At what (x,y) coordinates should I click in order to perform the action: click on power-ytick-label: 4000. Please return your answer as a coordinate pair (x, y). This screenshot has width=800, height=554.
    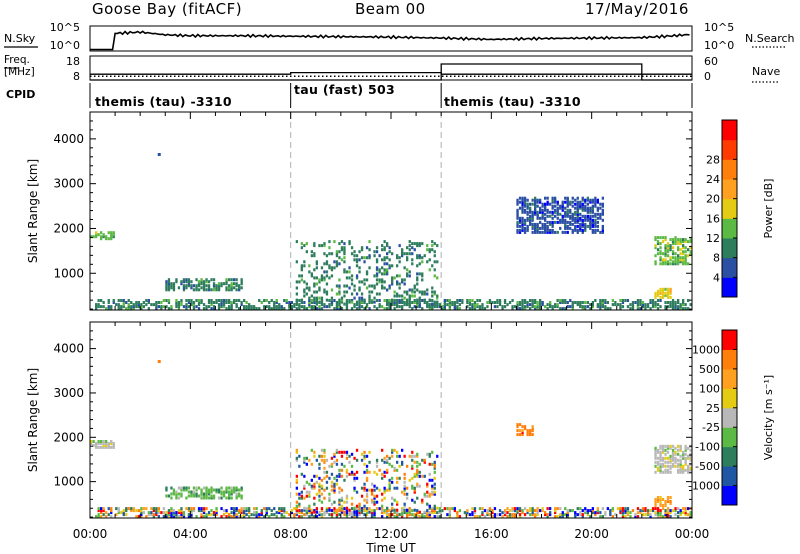
    Looking at the image, I should click on (68, 139).